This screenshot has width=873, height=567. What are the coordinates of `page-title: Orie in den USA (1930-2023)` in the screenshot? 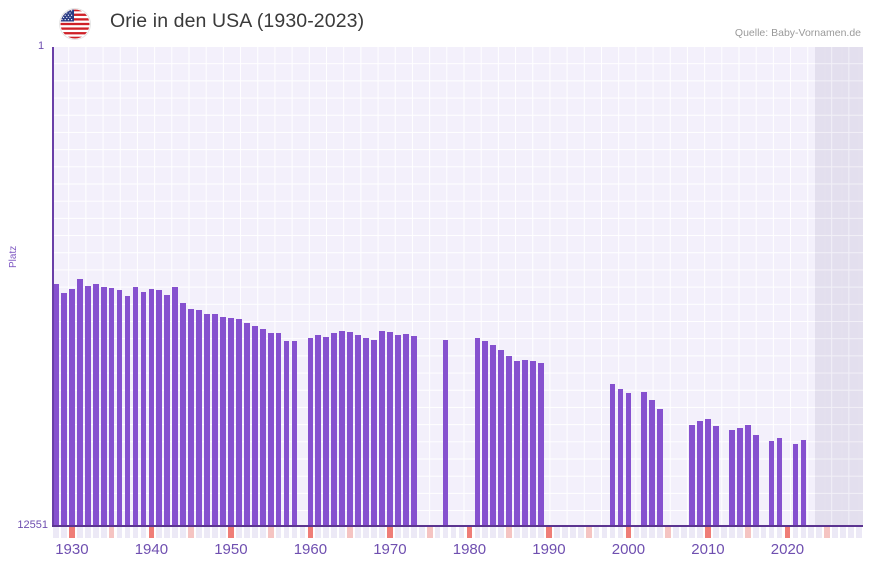 It's located at (237, 21).